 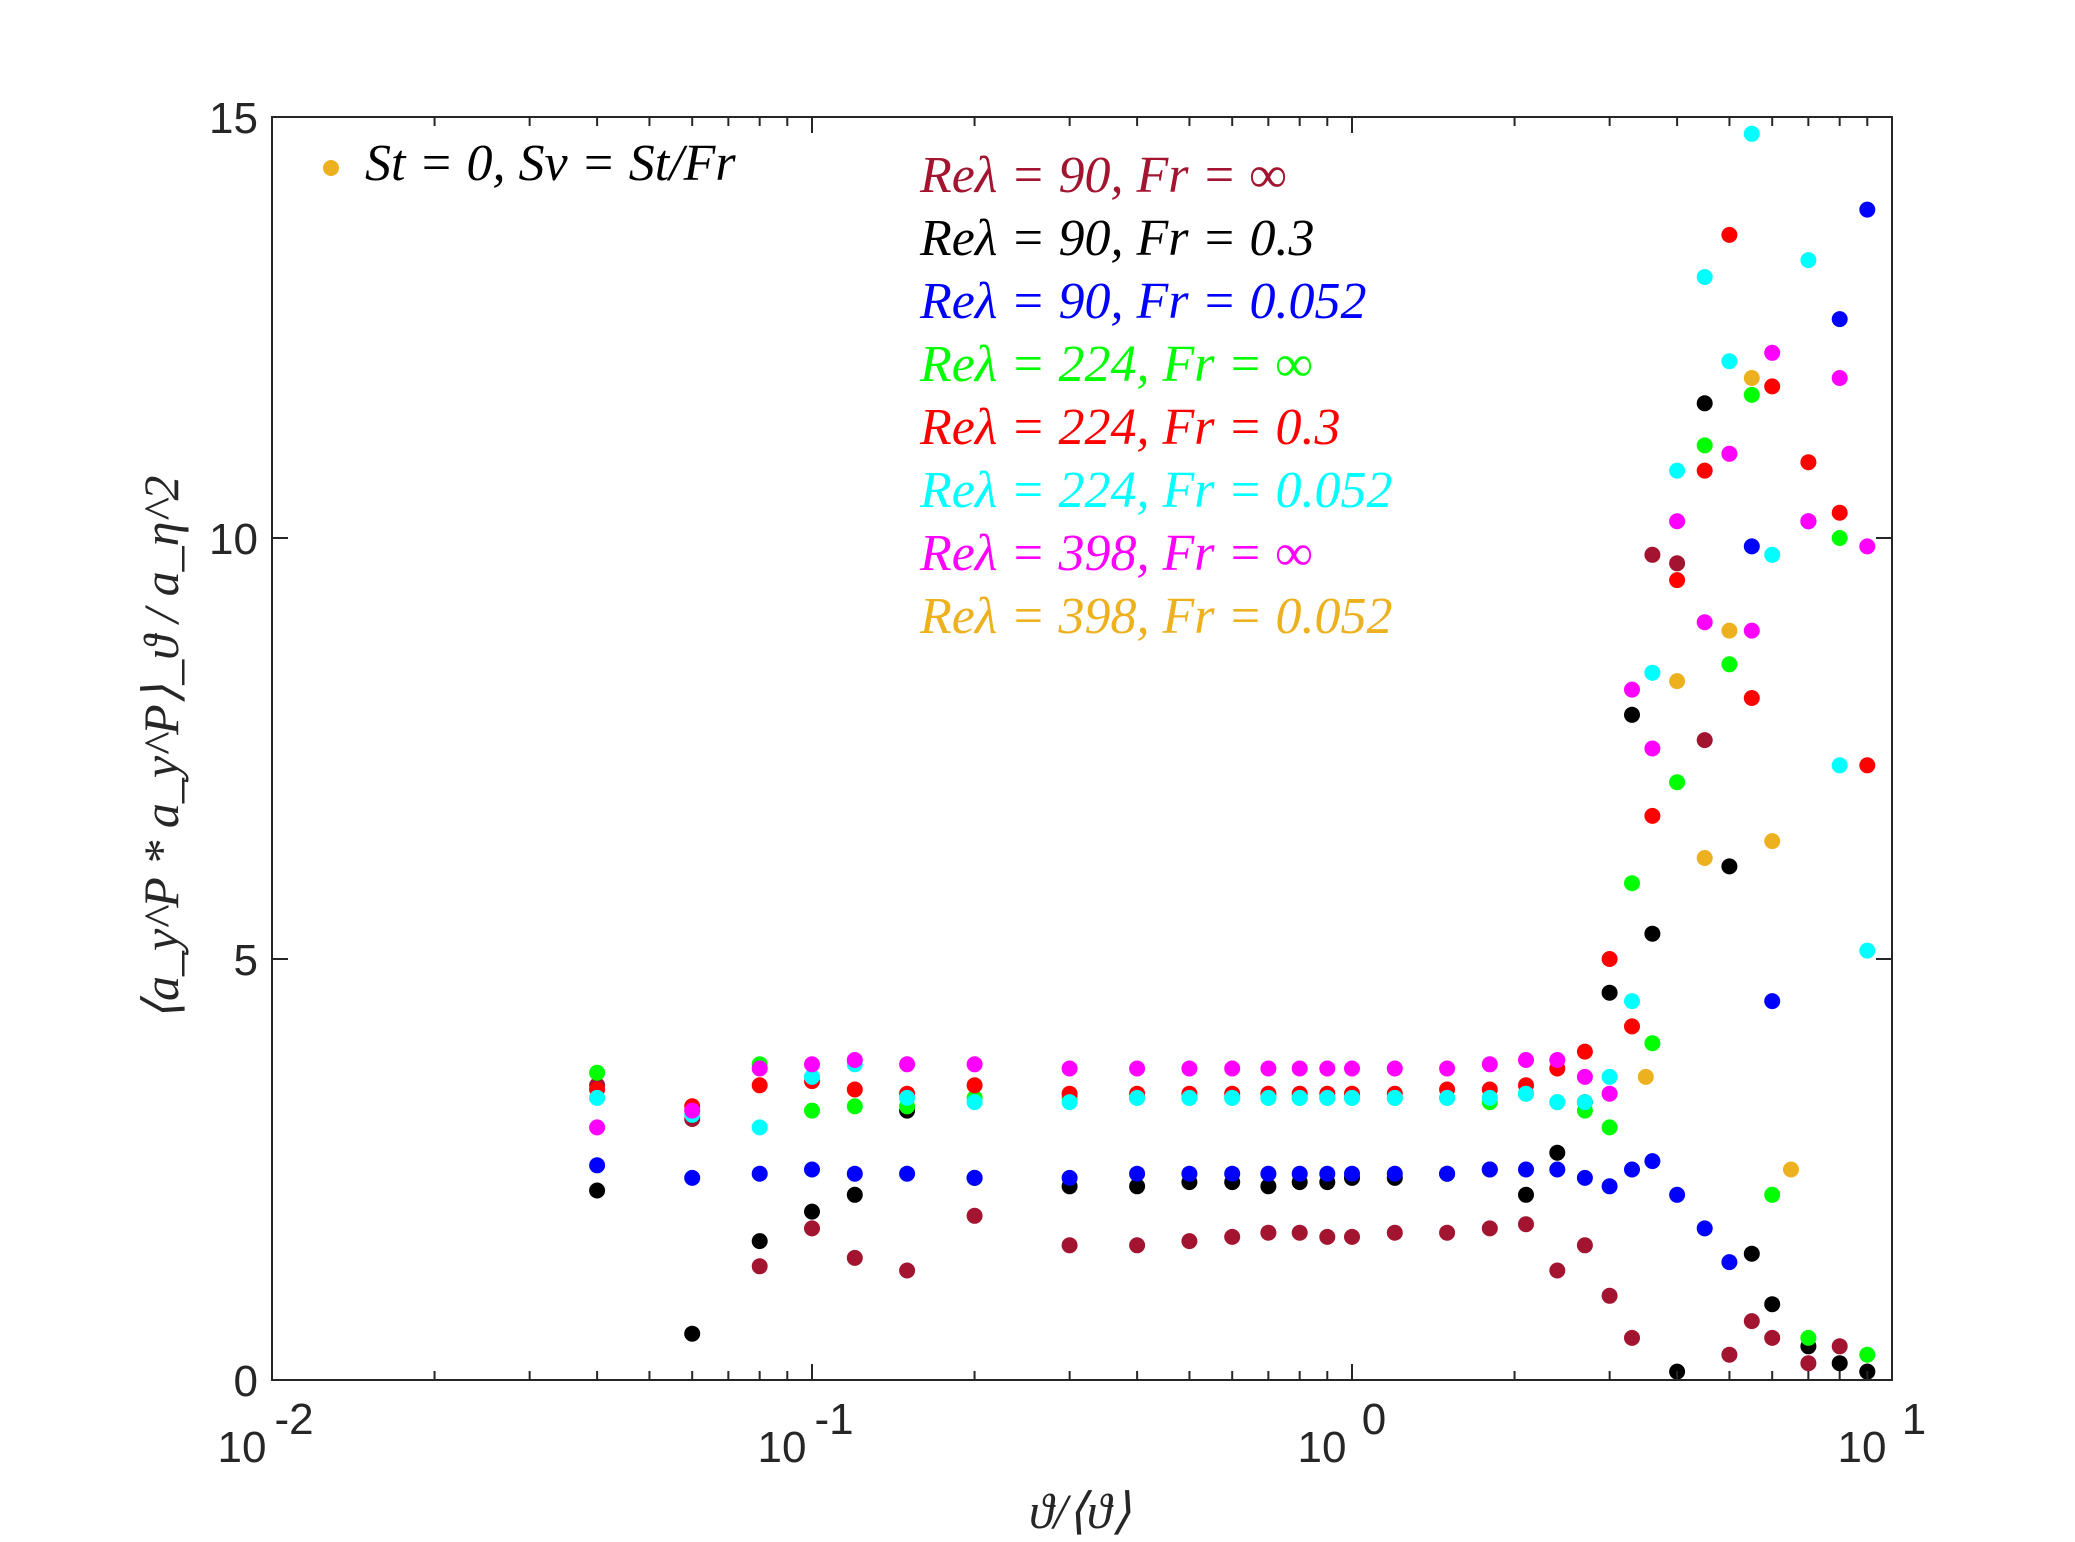 I want to click on marker-legend-dot, so click(x=331, y=168).